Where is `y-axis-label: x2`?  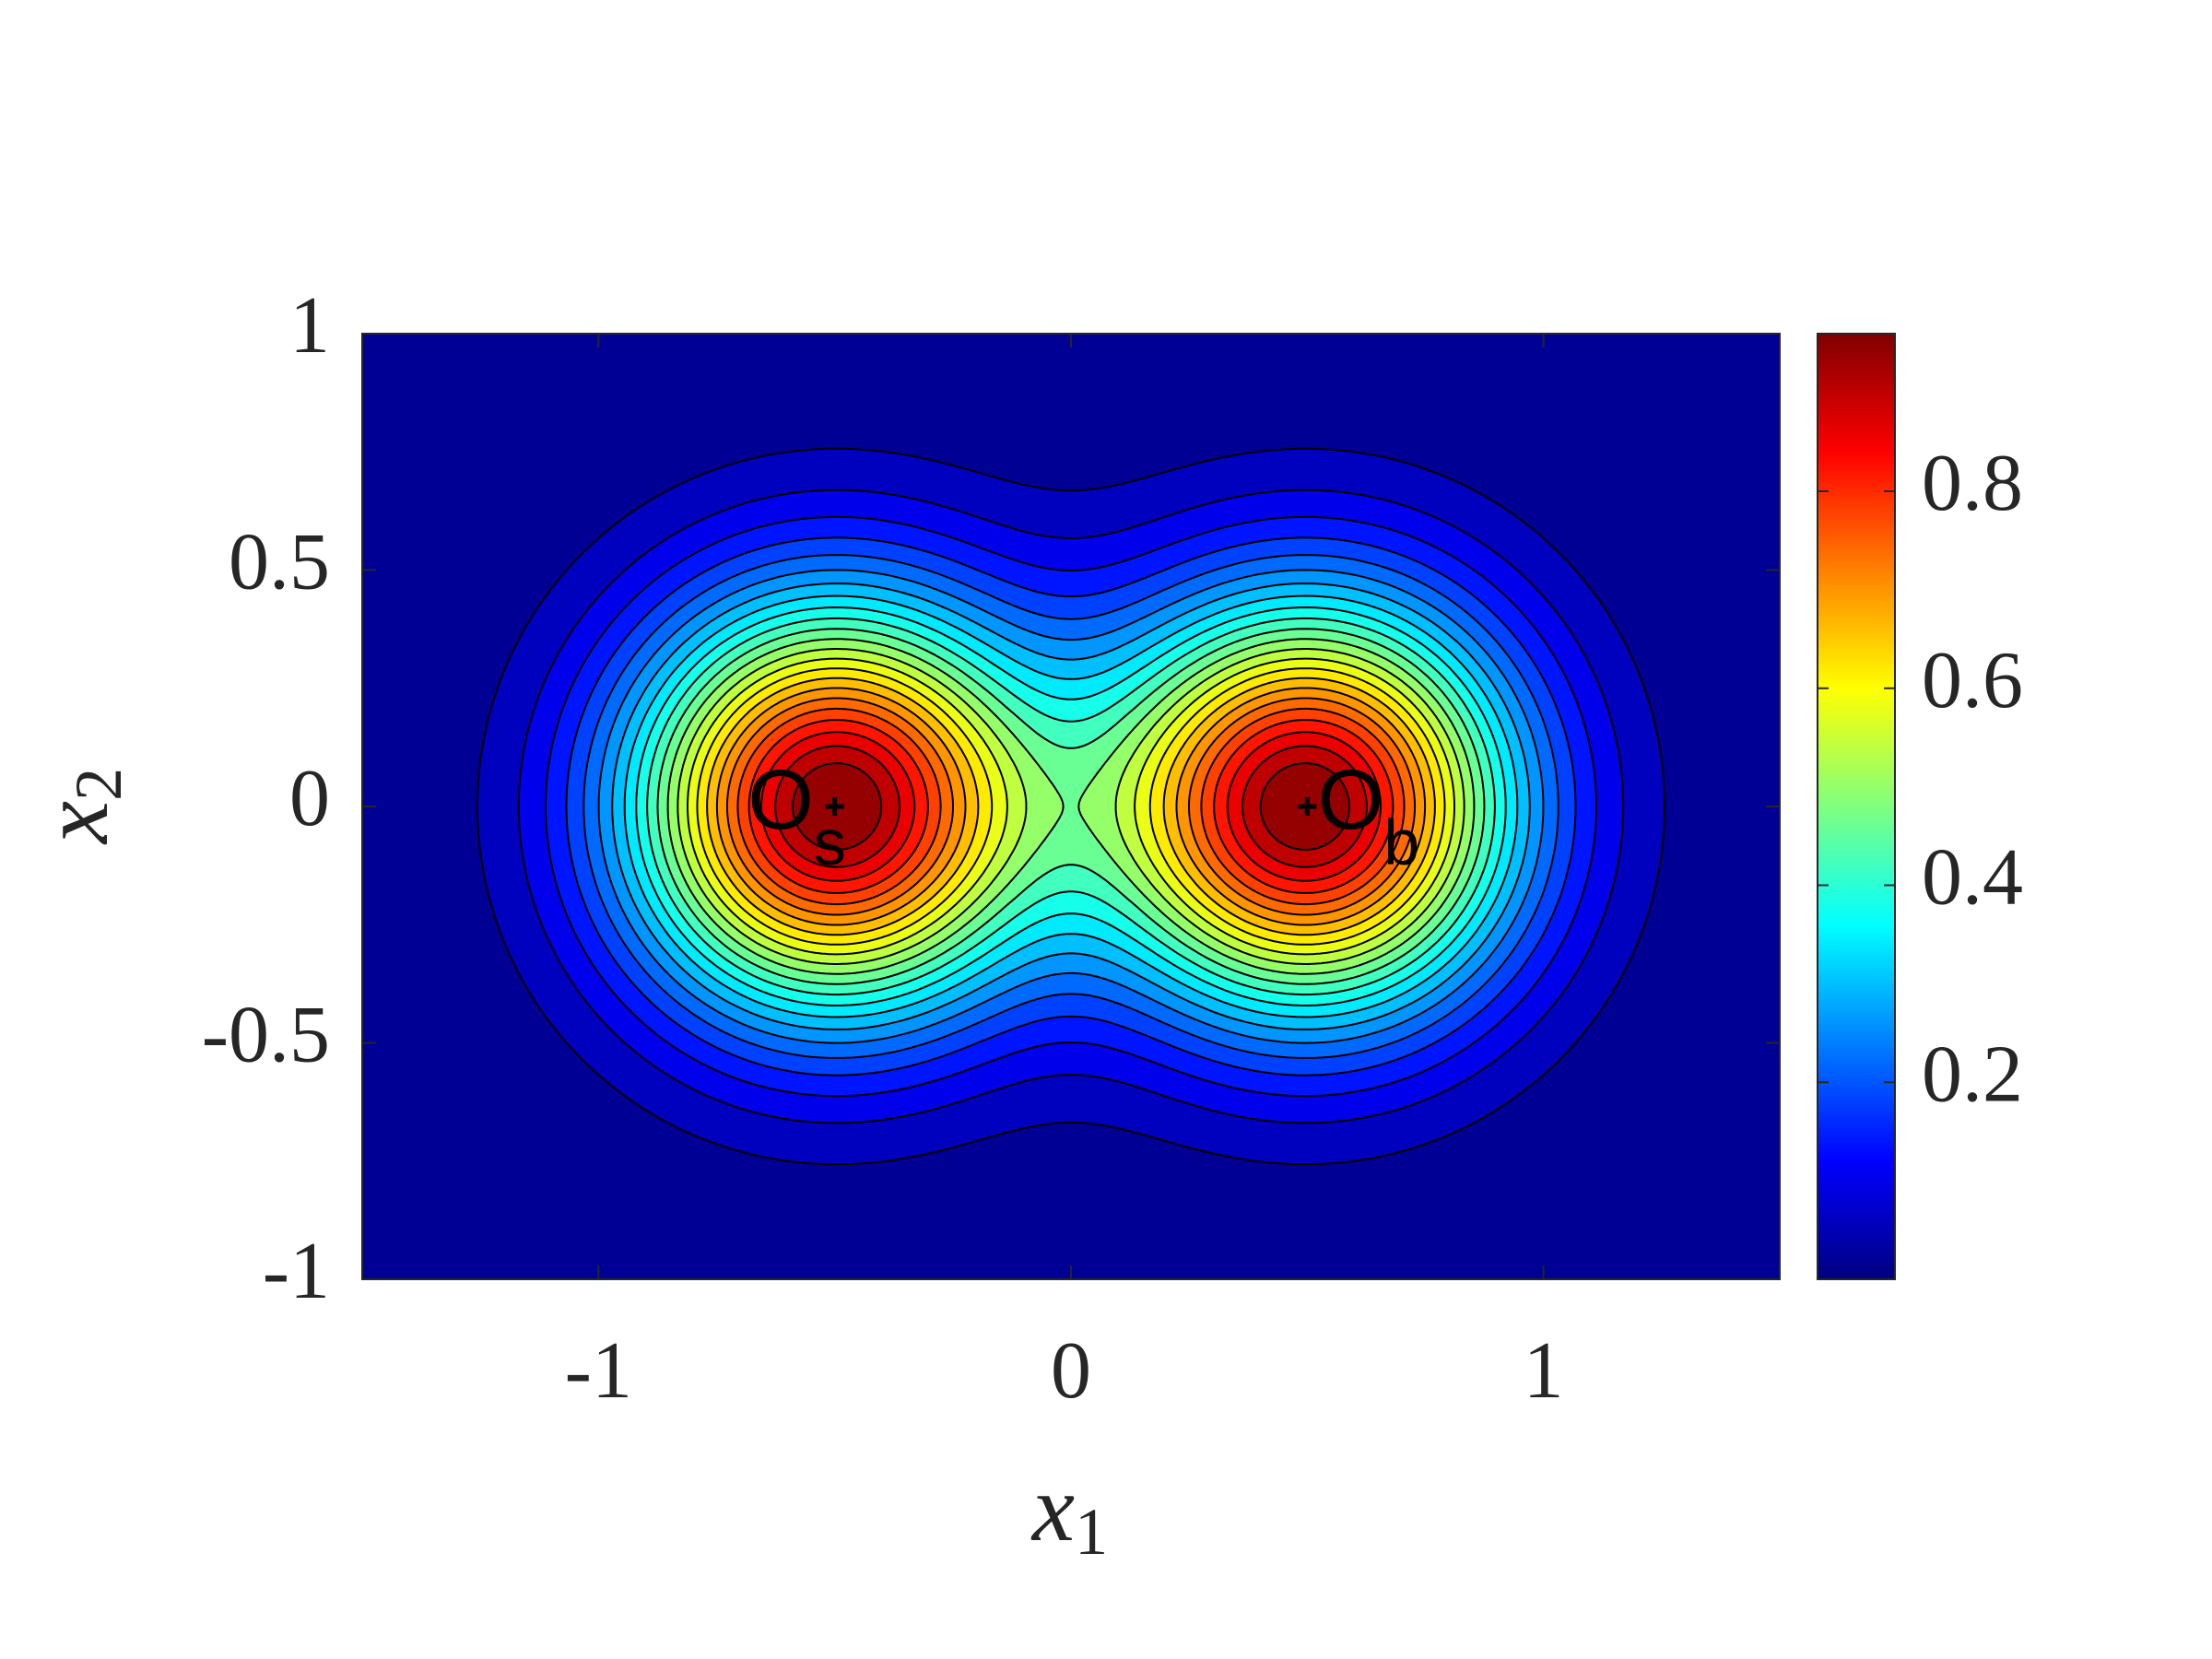 y-axis-label: x2 is located at coordinates (78, 806).